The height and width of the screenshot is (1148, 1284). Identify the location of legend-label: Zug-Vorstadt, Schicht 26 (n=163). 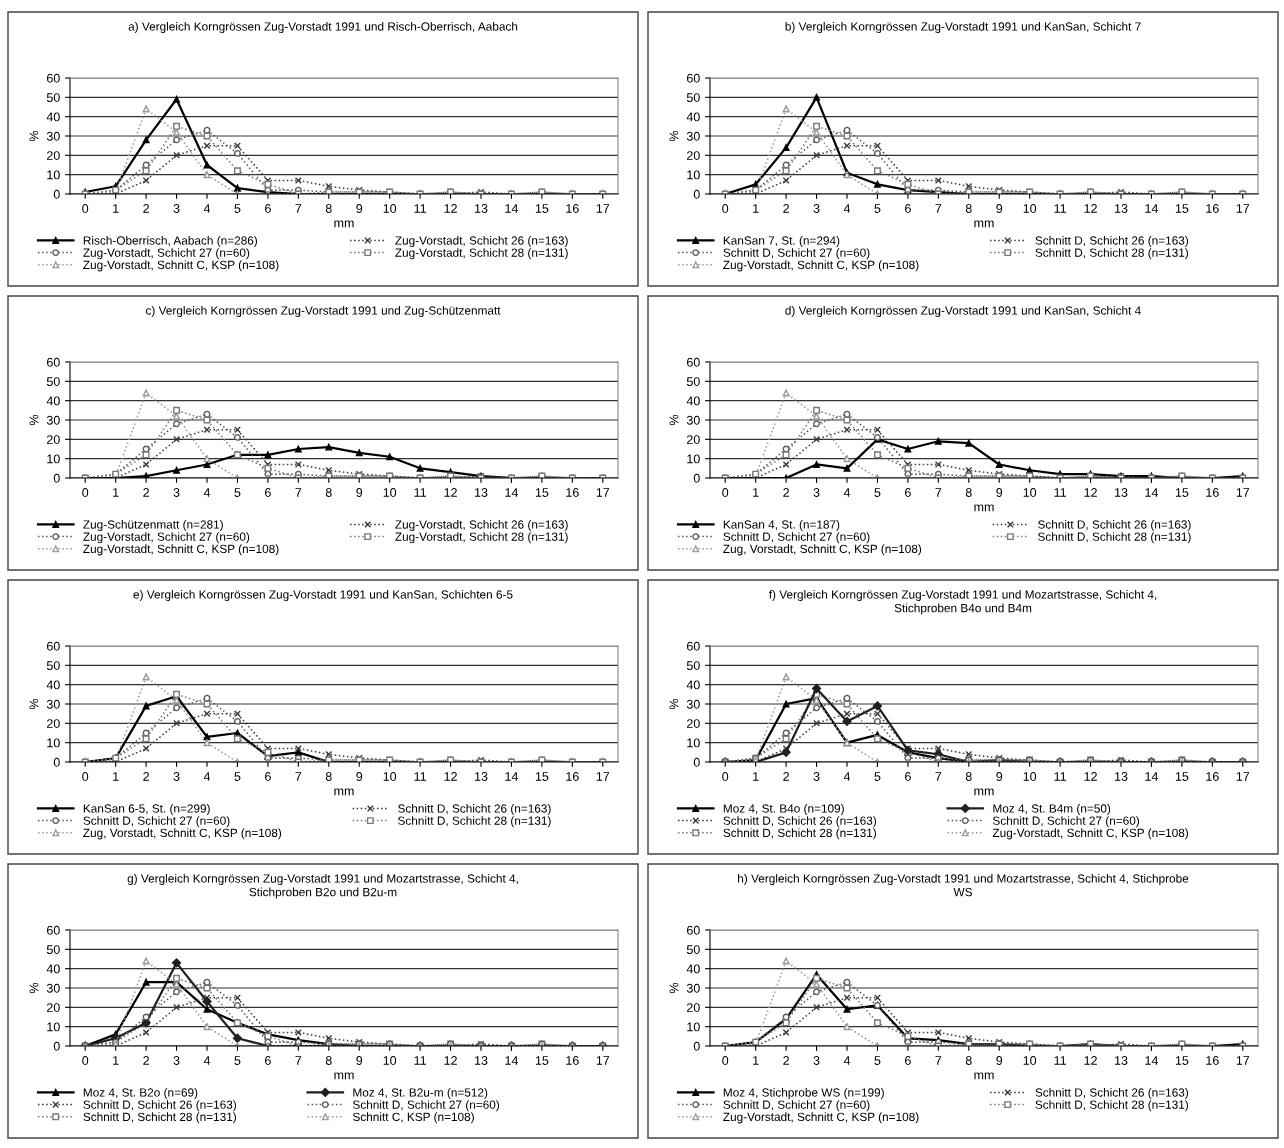
(481, 241).